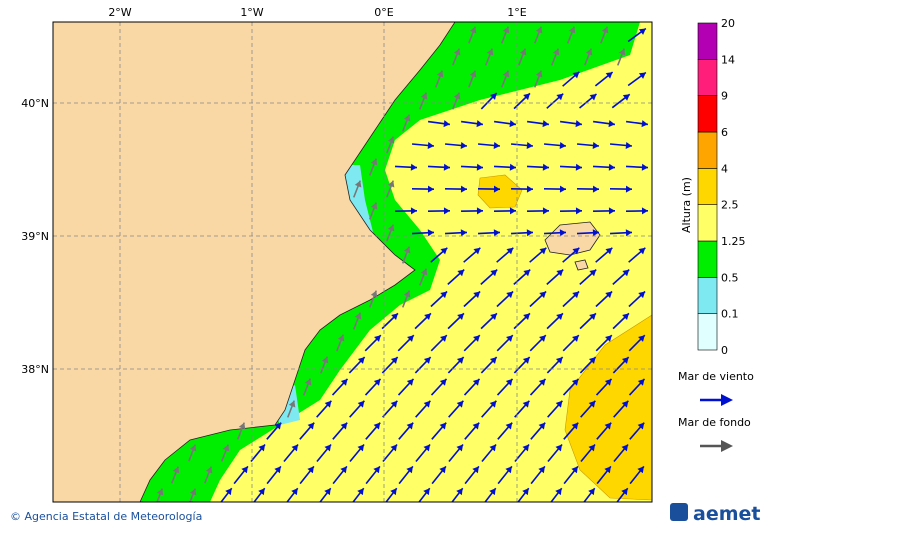 Image resolution: width=900 pixels, height=537 pixels. What do you see at coordinates (728, 59) in the screenshot?
I see `colorbar-label: 14` at bounding box center [728, 59].